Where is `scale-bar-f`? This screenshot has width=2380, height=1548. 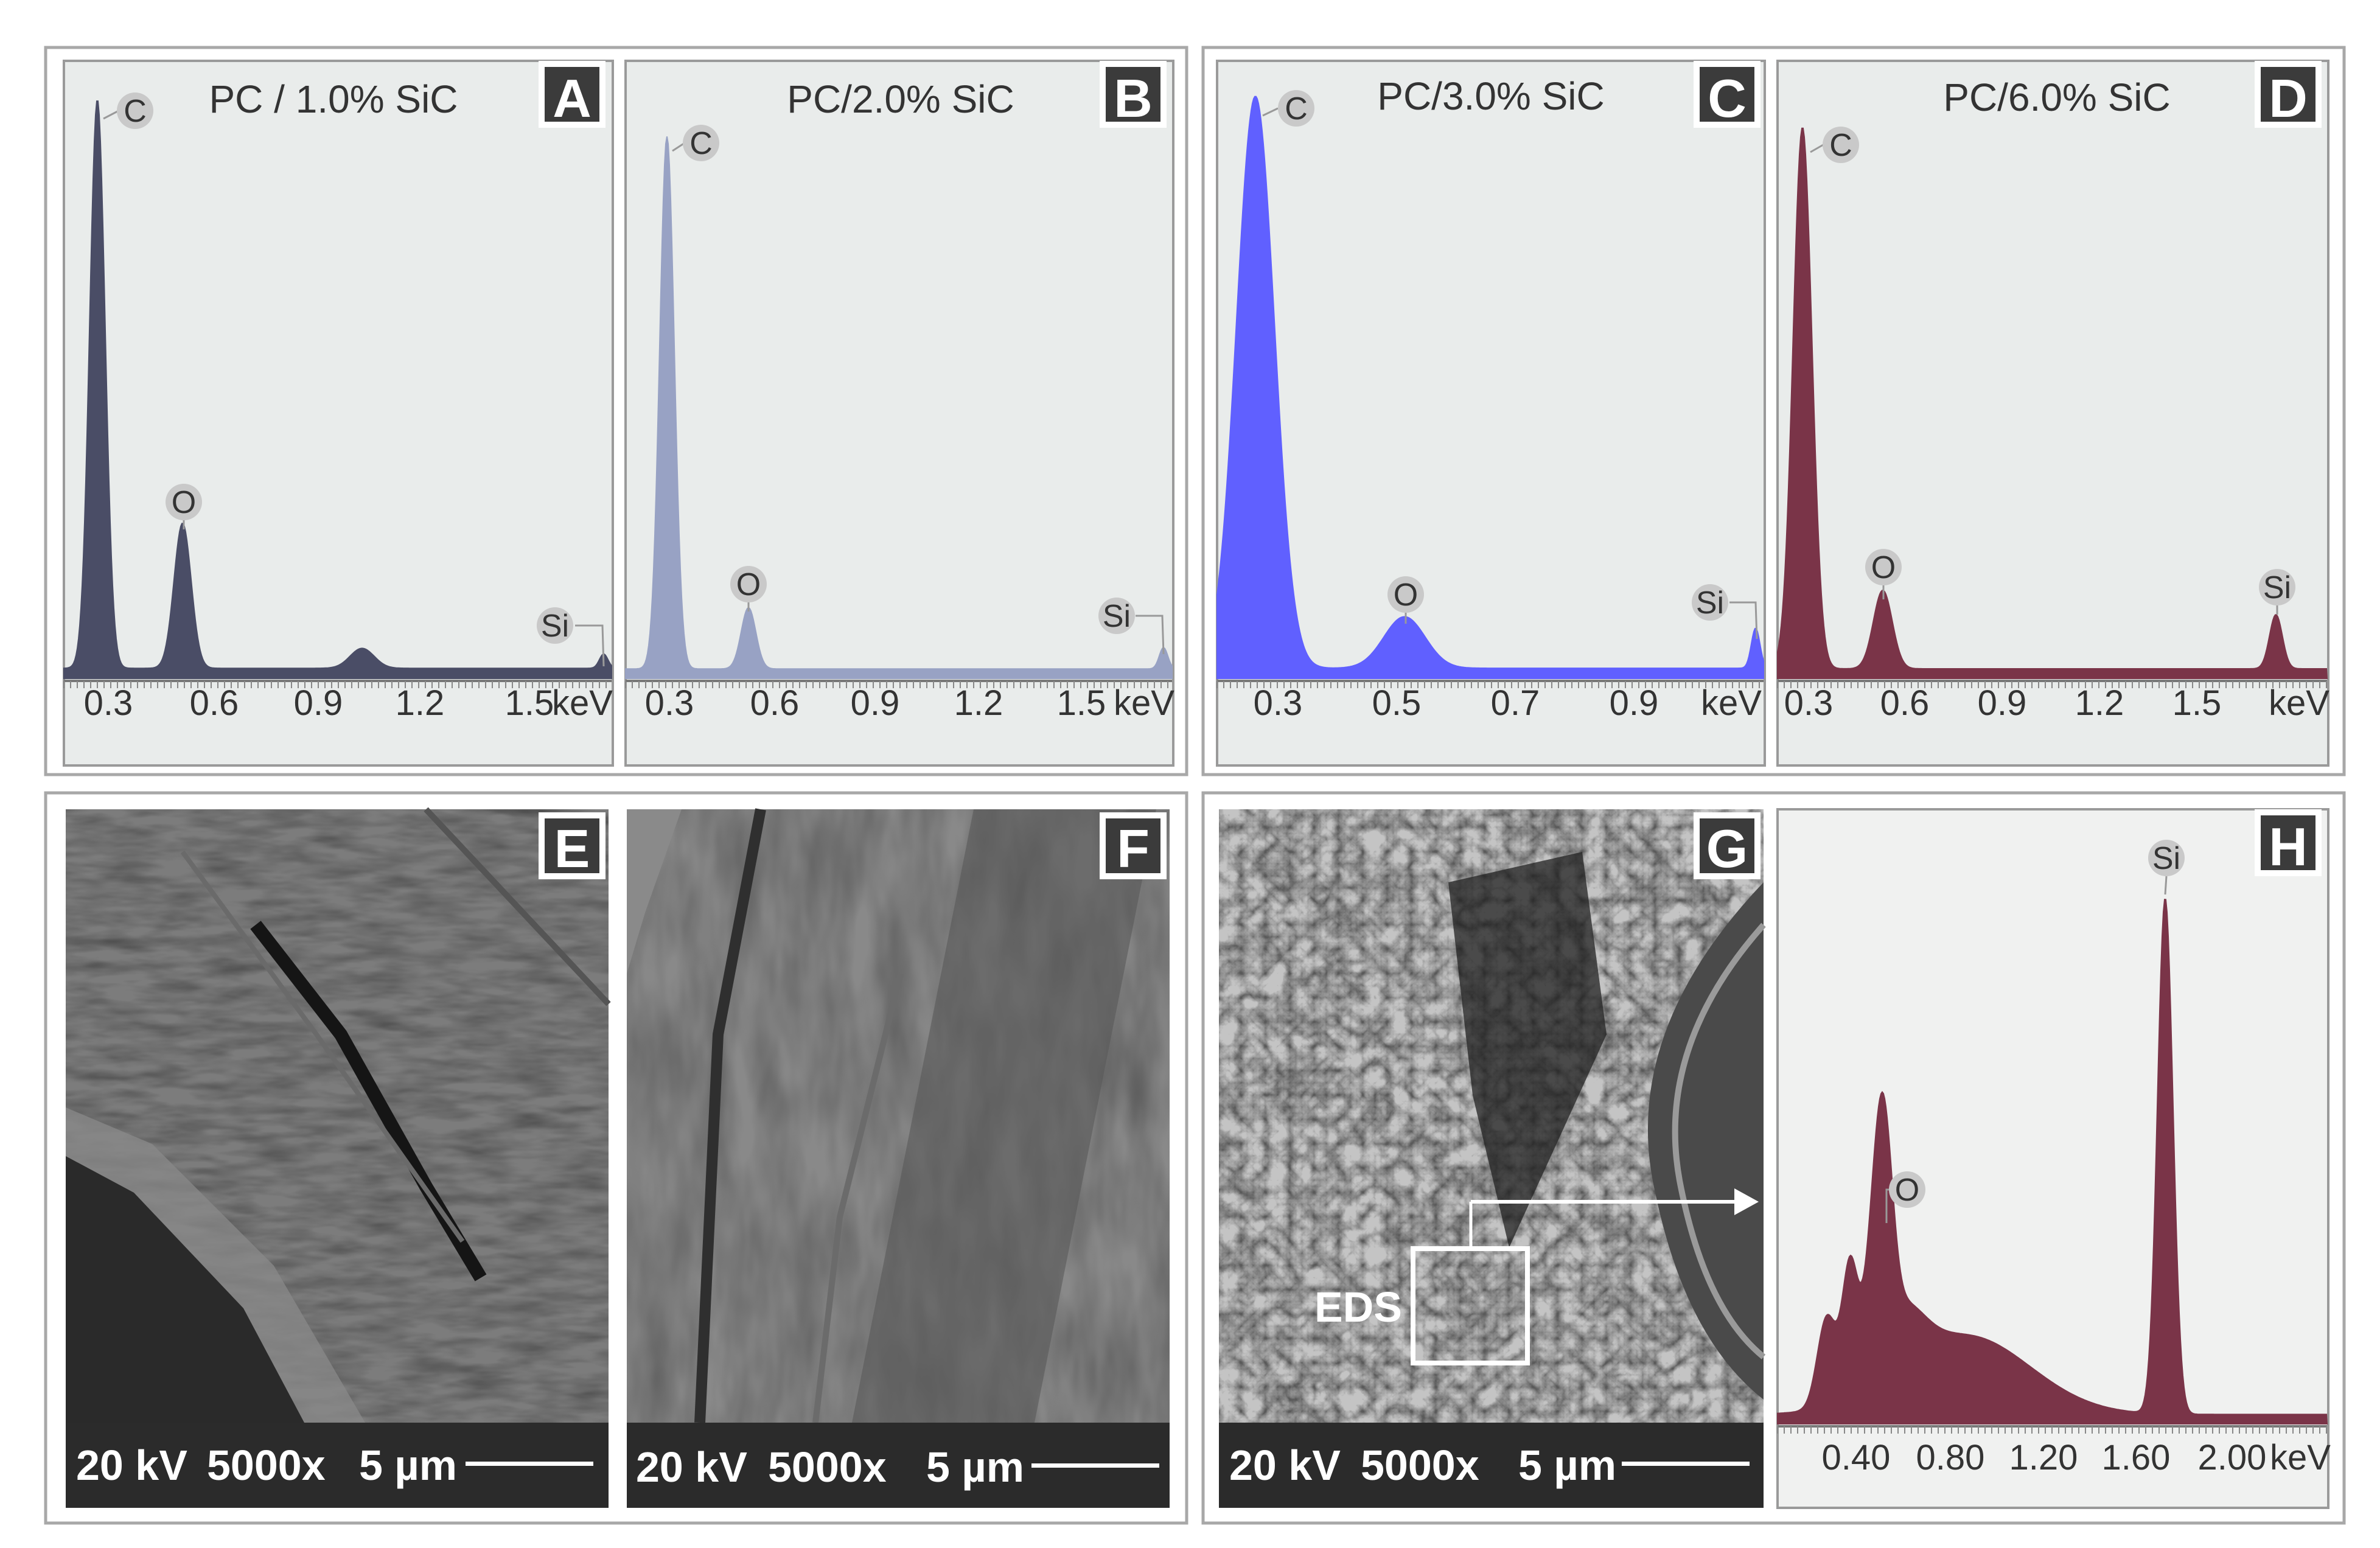
scale-bar-f is located at coordinates (1095, 1465).